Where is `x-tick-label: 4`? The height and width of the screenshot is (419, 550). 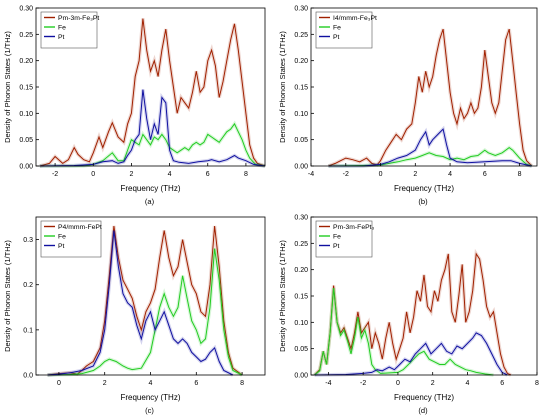
x-tick-label: 4 is located at coordinates (170, 174).